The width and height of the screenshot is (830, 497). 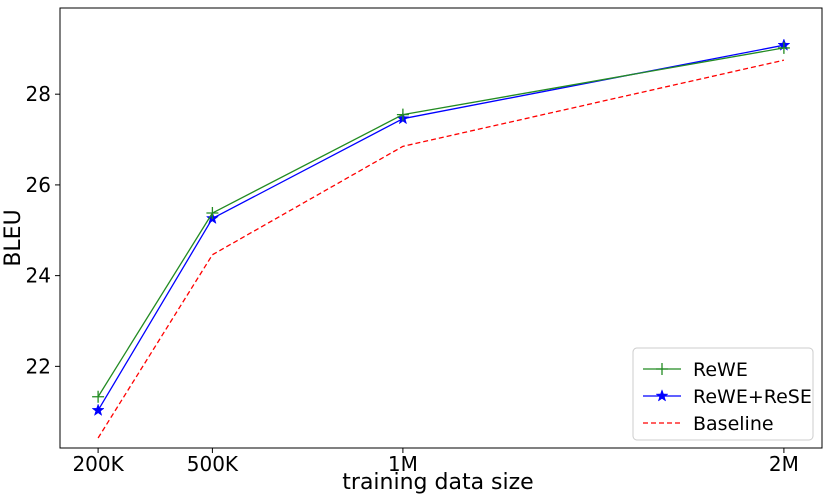 I want to click on x-tick-label: 200K, so click(x=98, y=464).